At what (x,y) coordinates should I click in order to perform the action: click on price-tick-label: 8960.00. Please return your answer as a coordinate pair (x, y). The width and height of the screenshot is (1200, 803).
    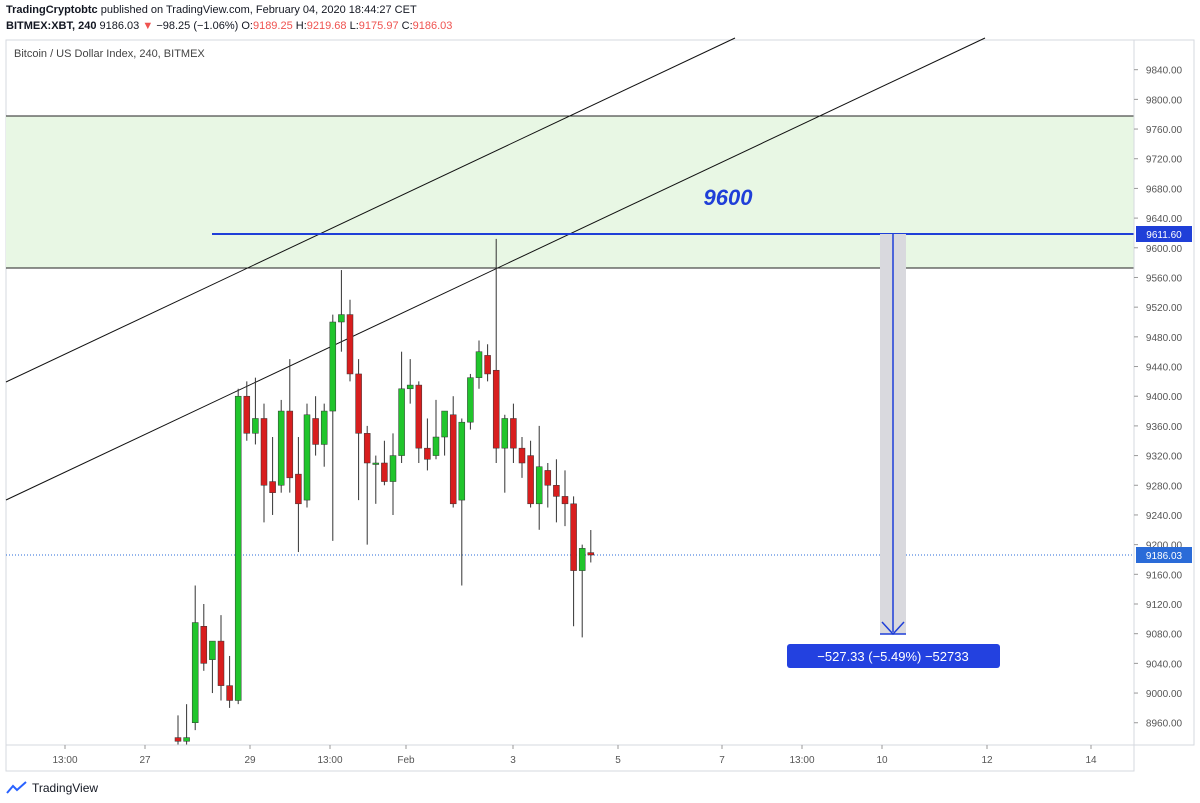
    Looking at the image, I should click on (1164, 724).